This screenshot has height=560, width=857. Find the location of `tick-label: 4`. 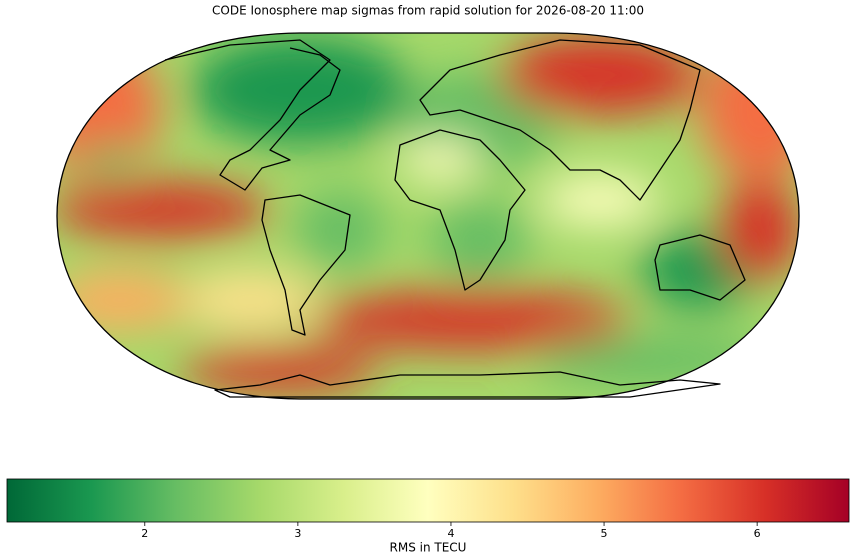

tick-label: 4 is located at coordinates (450, 533).